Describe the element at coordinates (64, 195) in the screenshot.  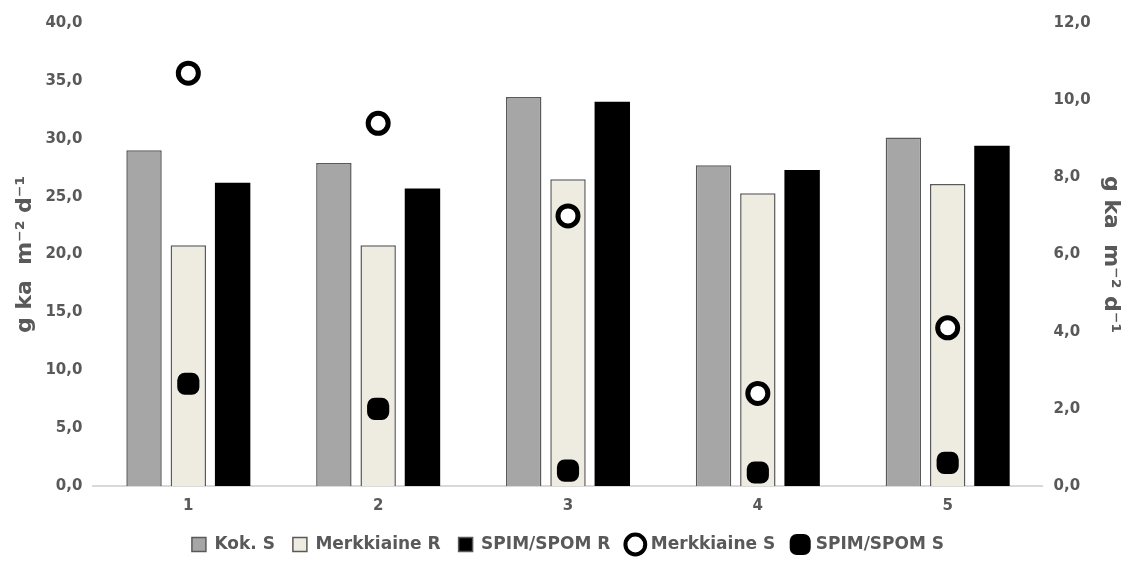
I see `y-tick-label: 25,0` at that location.